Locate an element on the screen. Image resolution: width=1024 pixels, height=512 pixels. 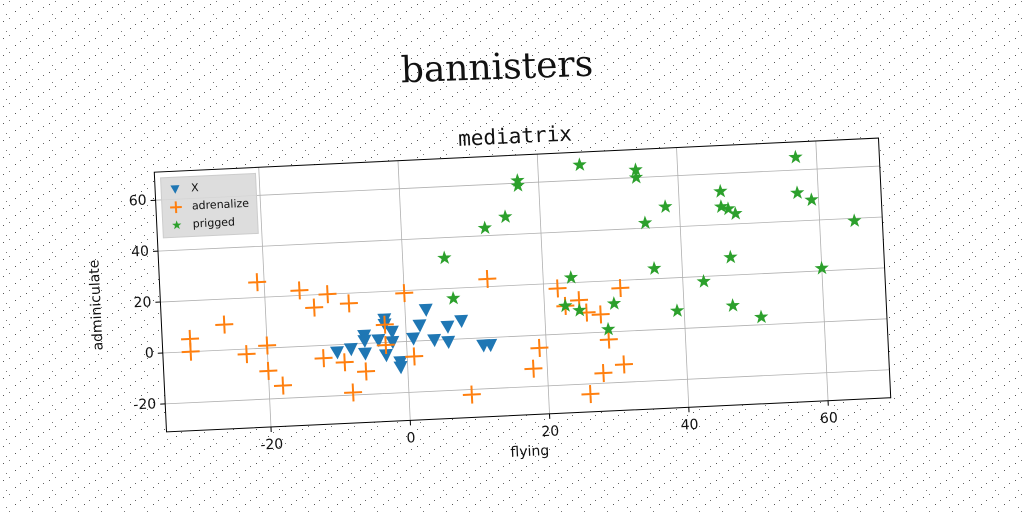
chart-title: mediatrix is located at coordinates (515, 135).